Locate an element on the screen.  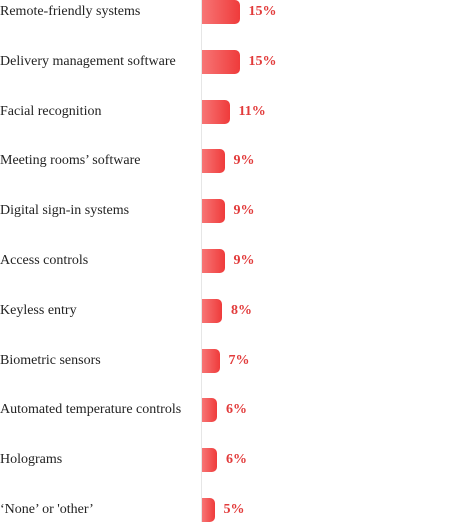
category-label: Access controls is located at coordinates (44, 260).